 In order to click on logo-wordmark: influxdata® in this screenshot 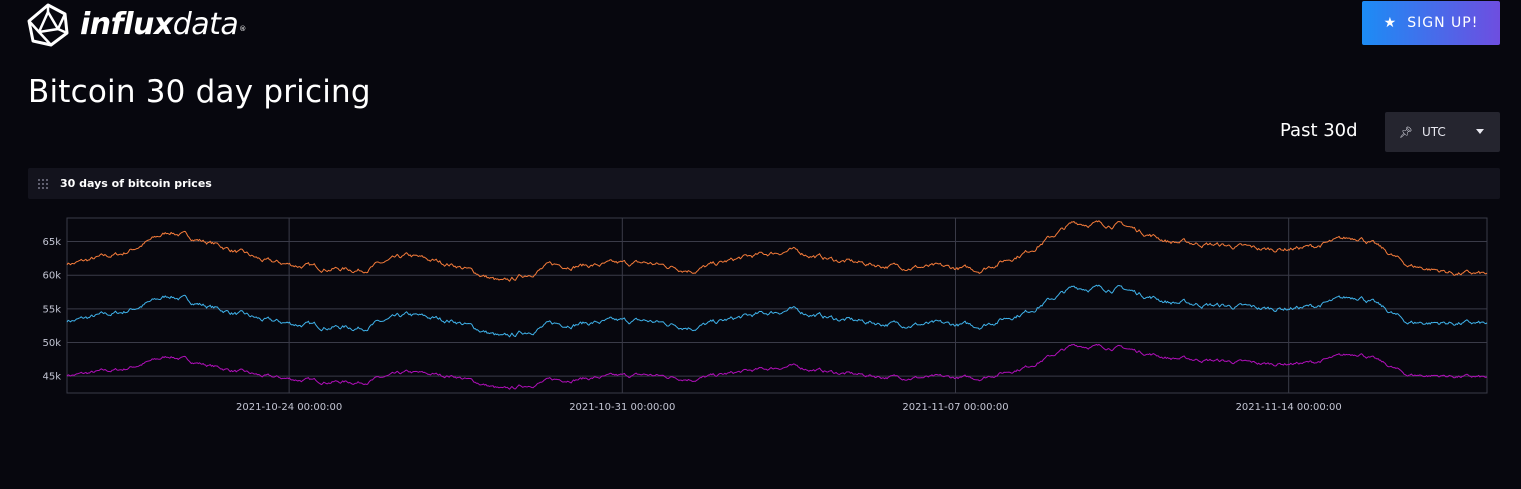, I will do `click(163, 25)`.